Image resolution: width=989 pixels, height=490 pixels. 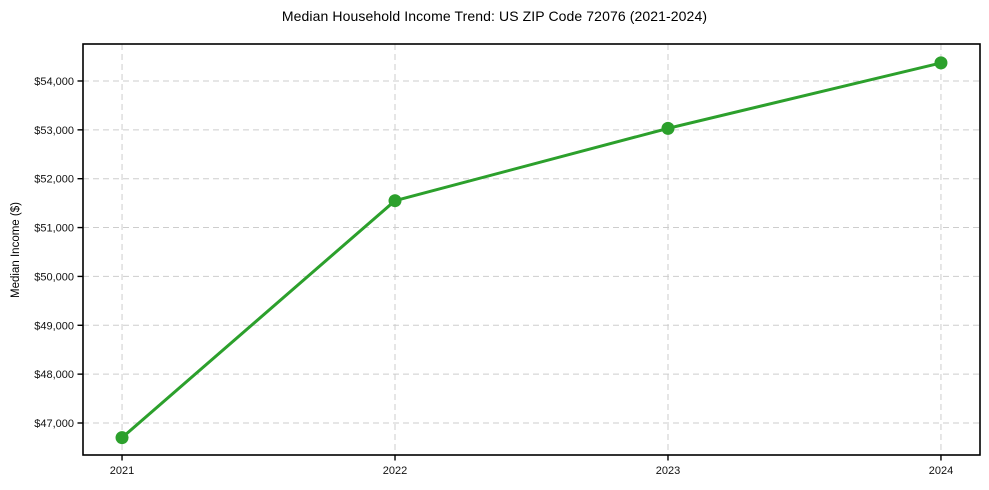 I want to click on y-tick-label: $52,000, so click(x=54, y=180).